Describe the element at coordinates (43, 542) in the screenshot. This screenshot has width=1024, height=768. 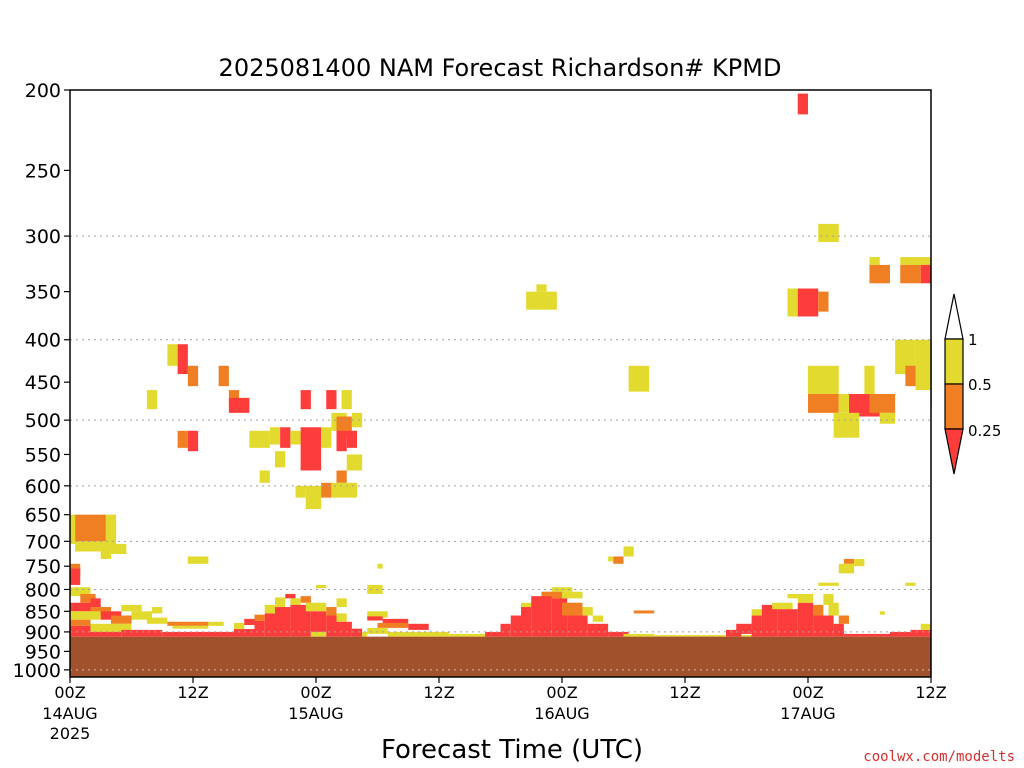
I see `y-tick-label: 700` at that location.